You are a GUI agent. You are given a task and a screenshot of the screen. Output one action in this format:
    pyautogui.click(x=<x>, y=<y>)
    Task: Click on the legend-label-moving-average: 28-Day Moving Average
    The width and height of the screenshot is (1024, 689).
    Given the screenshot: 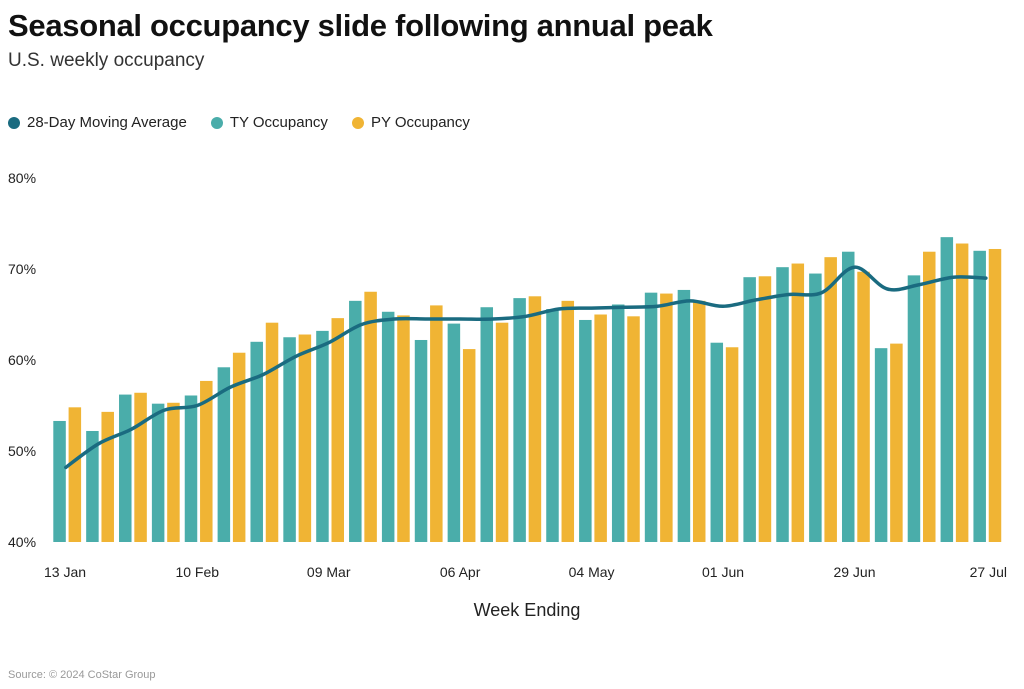 What is the action you would take?
    pyautogui.click(x=107, y=122)
    